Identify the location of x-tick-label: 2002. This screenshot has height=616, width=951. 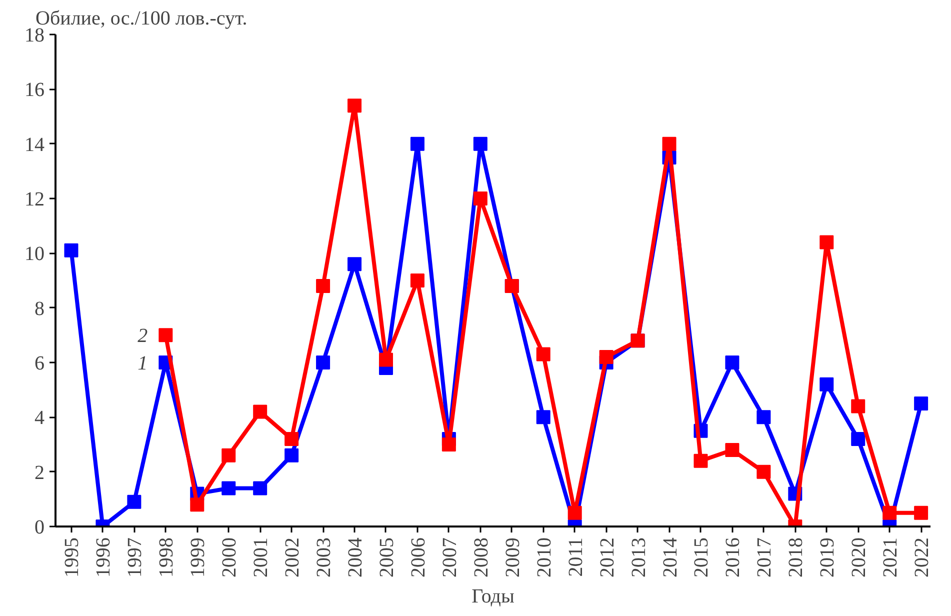
(293, 558).